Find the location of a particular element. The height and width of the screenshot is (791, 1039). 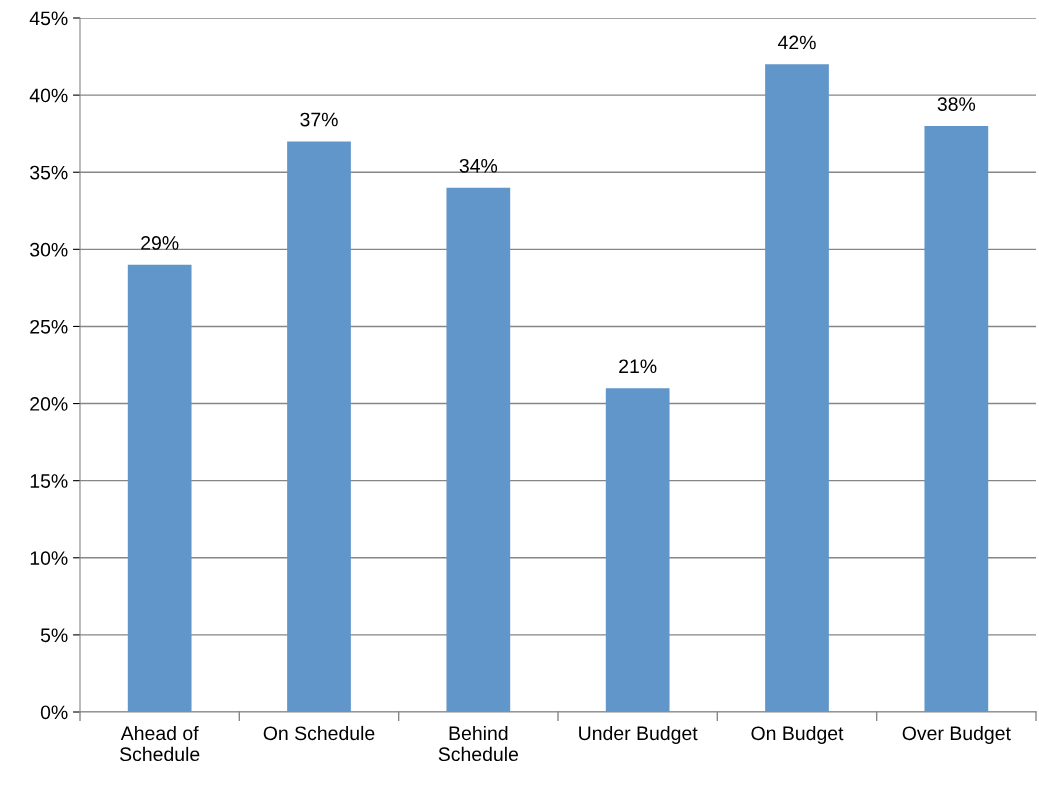

y-tick-label: 5% is located at coordinates (54, 635).